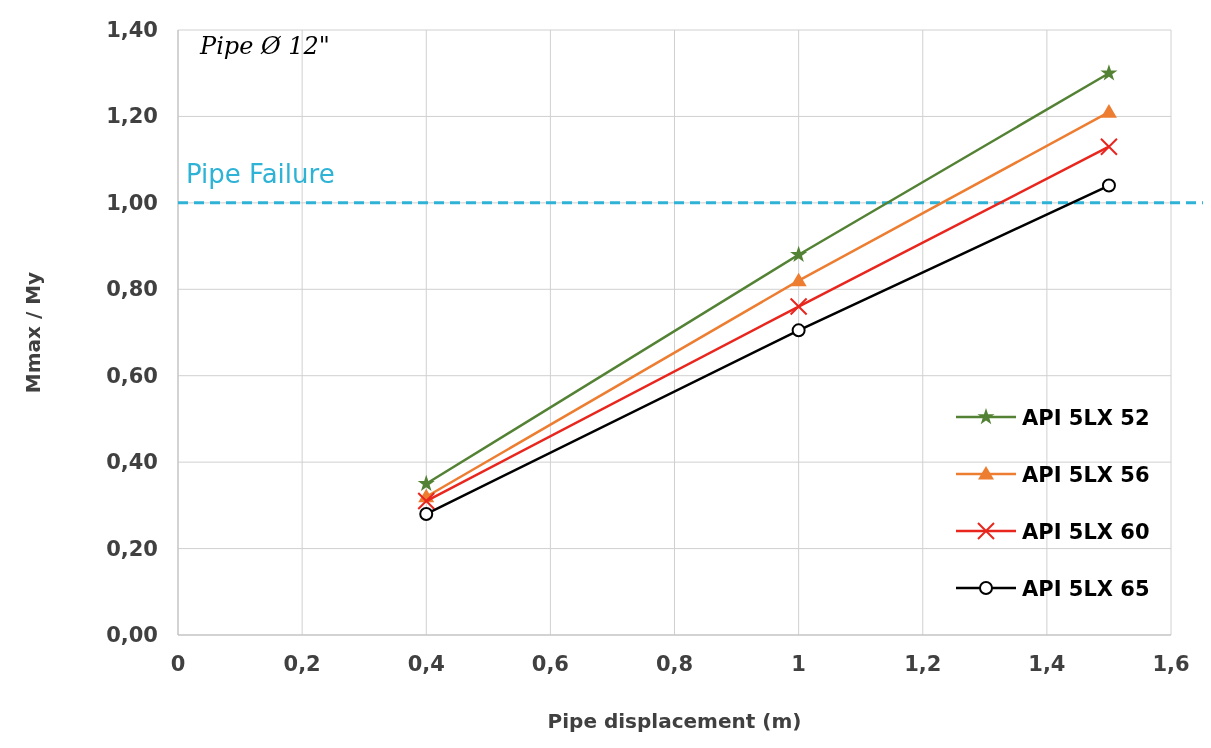  What do you see at coordinates (33, 332) in the screenshot?
I see `y-axis-title: Mmax / My` at bounding box center [33, 332].